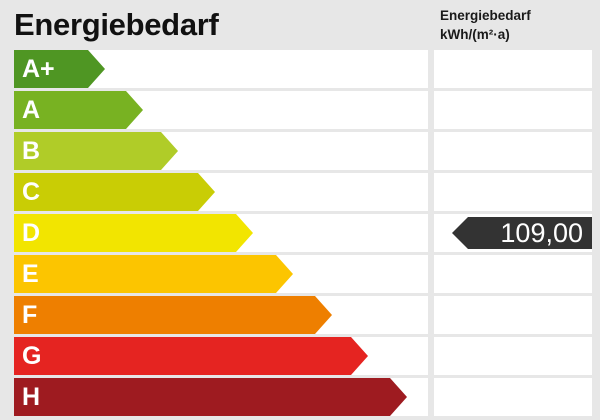  What do you see at coordinates (87, 151) in the screenshot?
I see `rating-bar-body: B` at bounding box center [87, 151].